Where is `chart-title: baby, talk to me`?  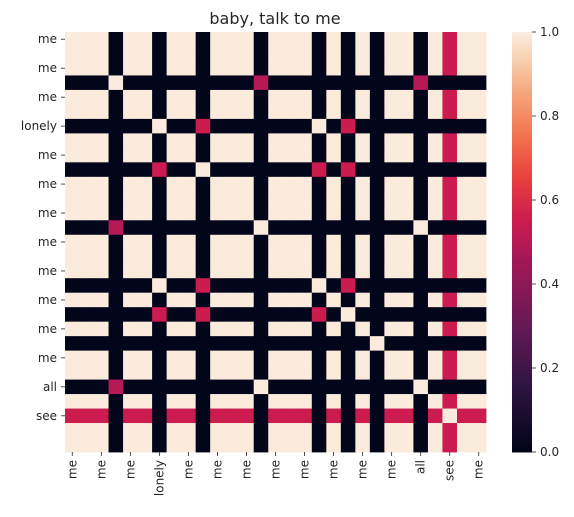
chart-title: baby, talk to me is located at coordinates (274, 18).